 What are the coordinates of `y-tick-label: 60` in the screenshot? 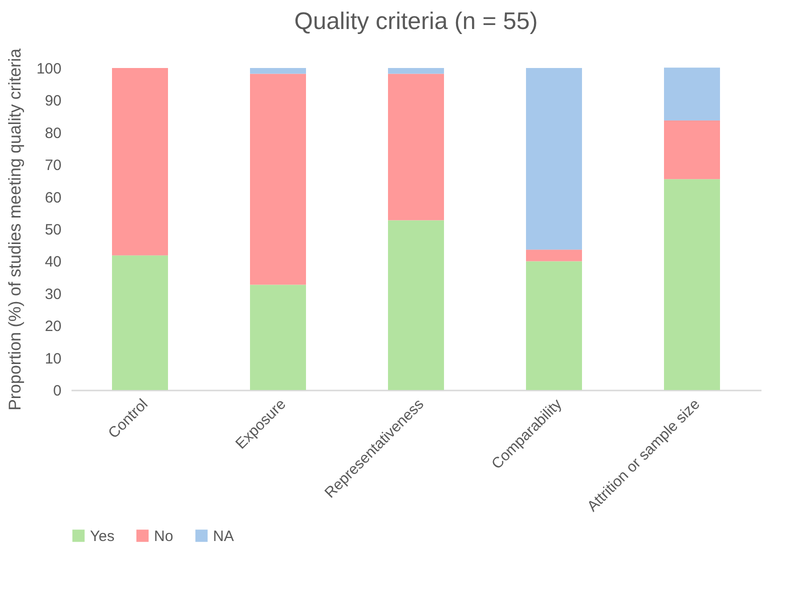 It's located at (53, 197).